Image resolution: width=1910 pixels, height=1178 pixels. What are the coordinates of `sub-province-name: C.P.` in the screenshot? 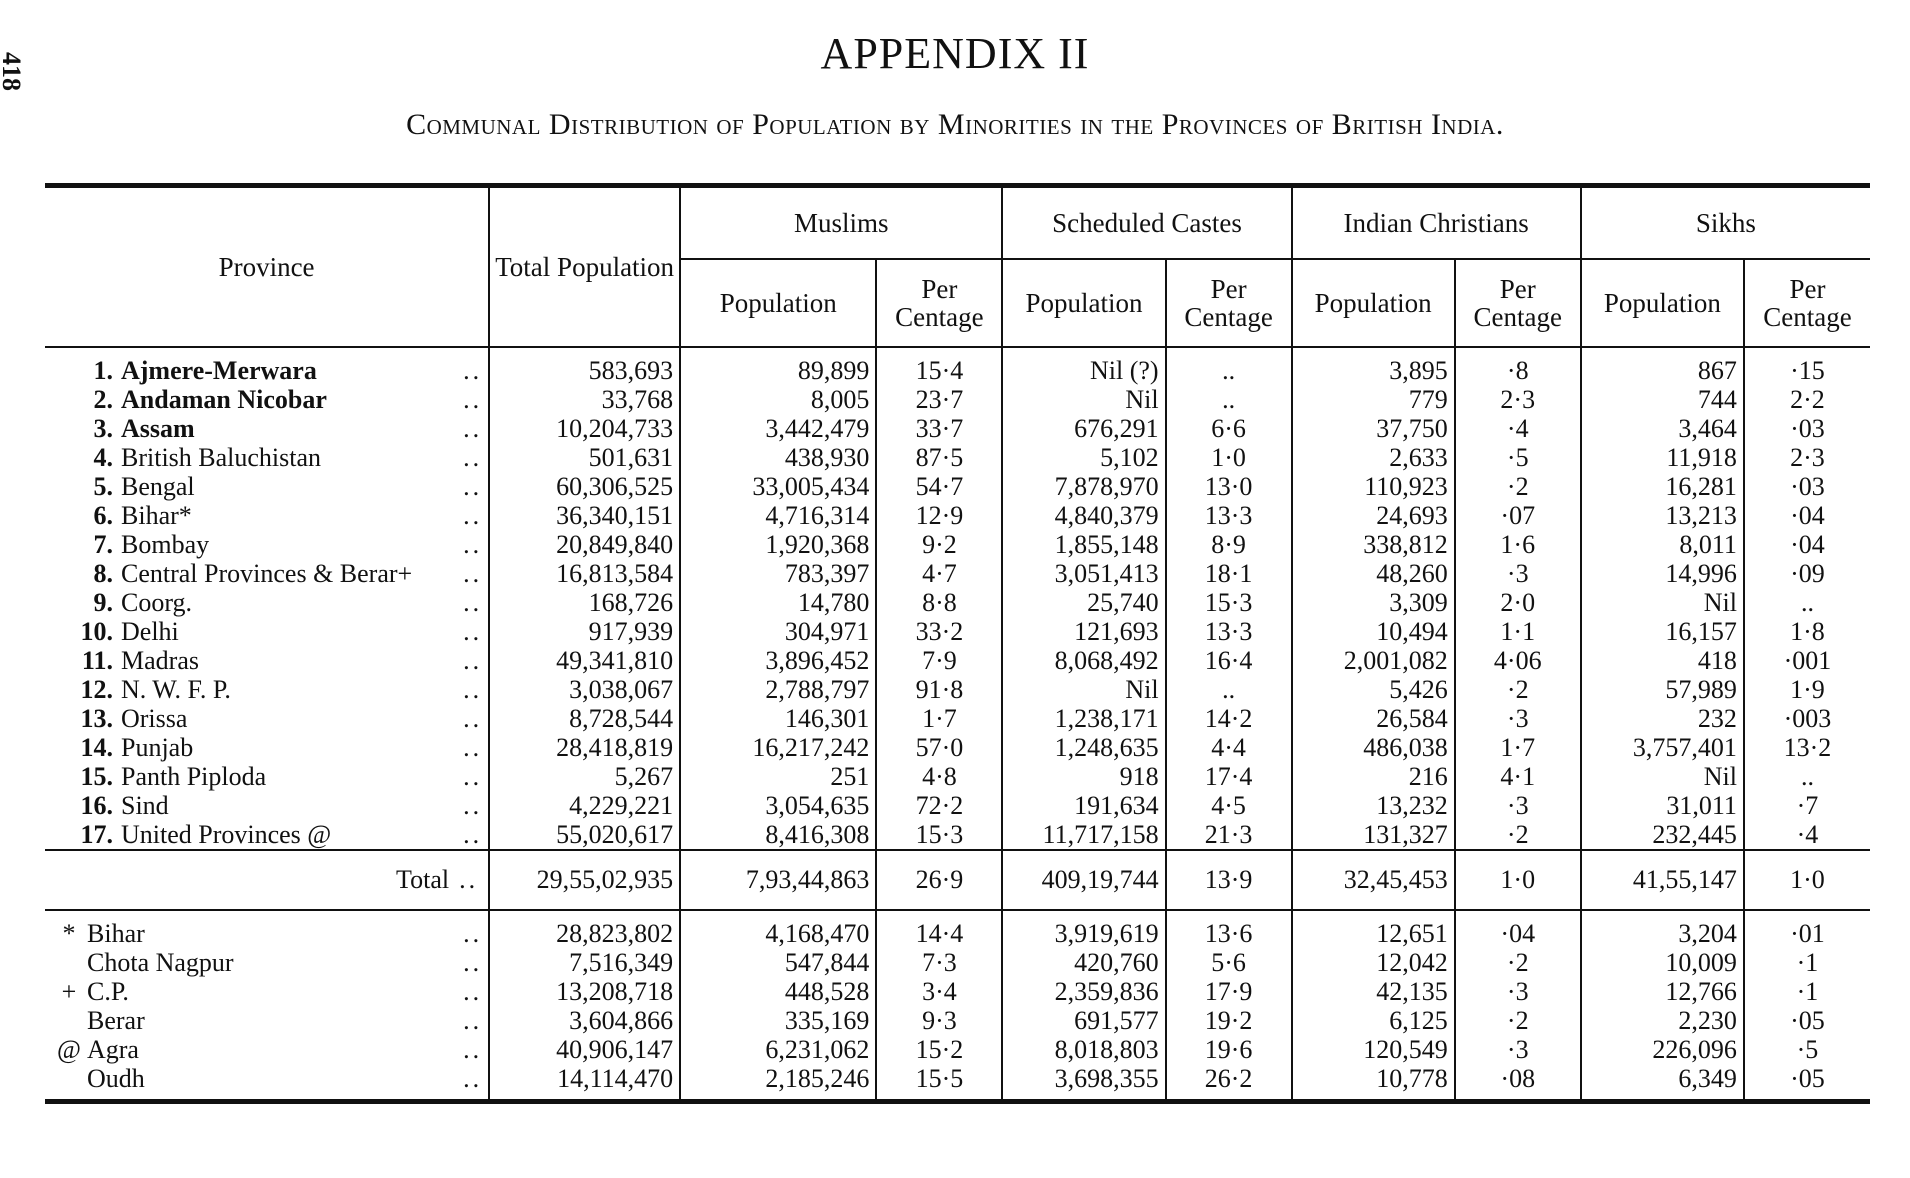 It's located at (108, 991).